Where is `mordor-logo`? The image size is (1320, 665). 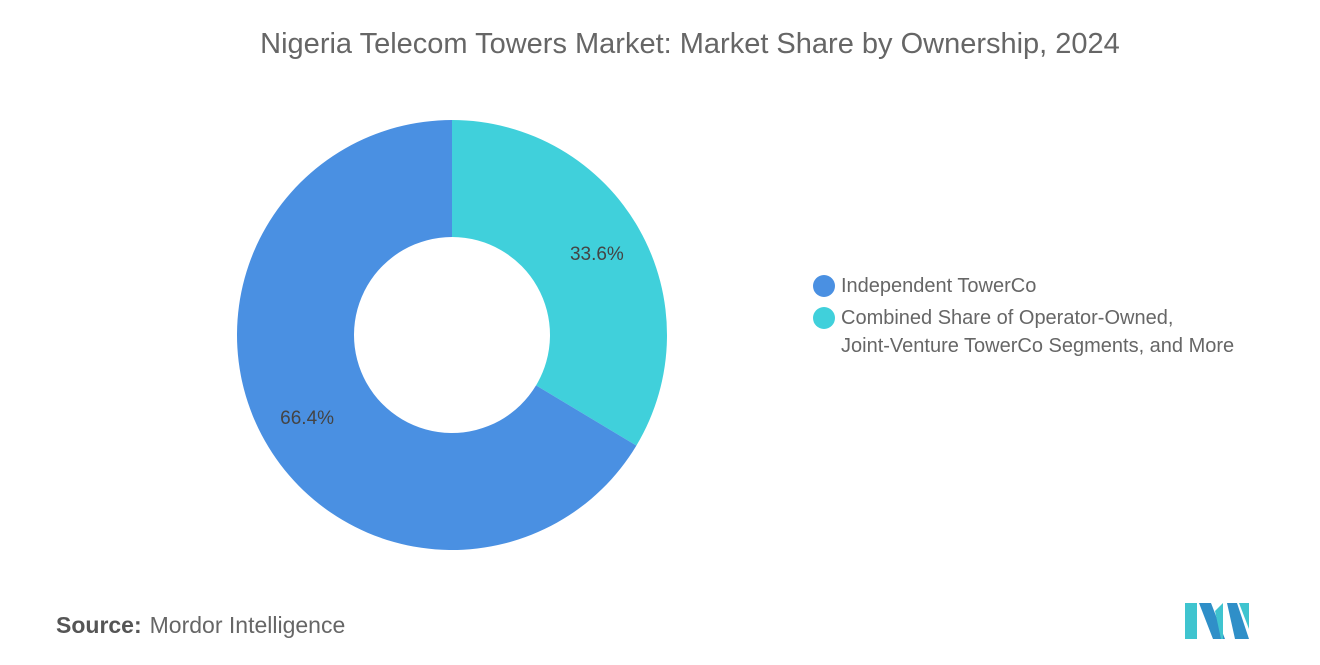 mordor-logo is located at coordinates (1217, 621).